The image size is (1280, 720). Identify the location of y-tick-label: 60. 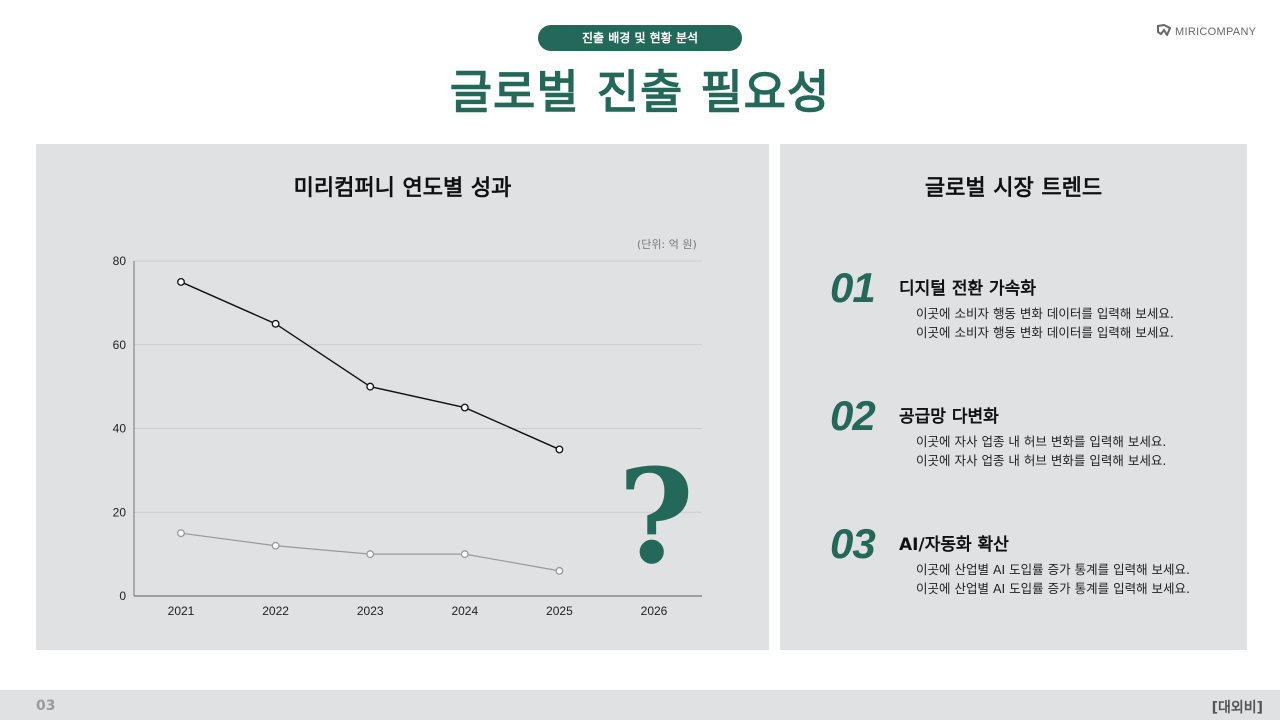
(120, 345).